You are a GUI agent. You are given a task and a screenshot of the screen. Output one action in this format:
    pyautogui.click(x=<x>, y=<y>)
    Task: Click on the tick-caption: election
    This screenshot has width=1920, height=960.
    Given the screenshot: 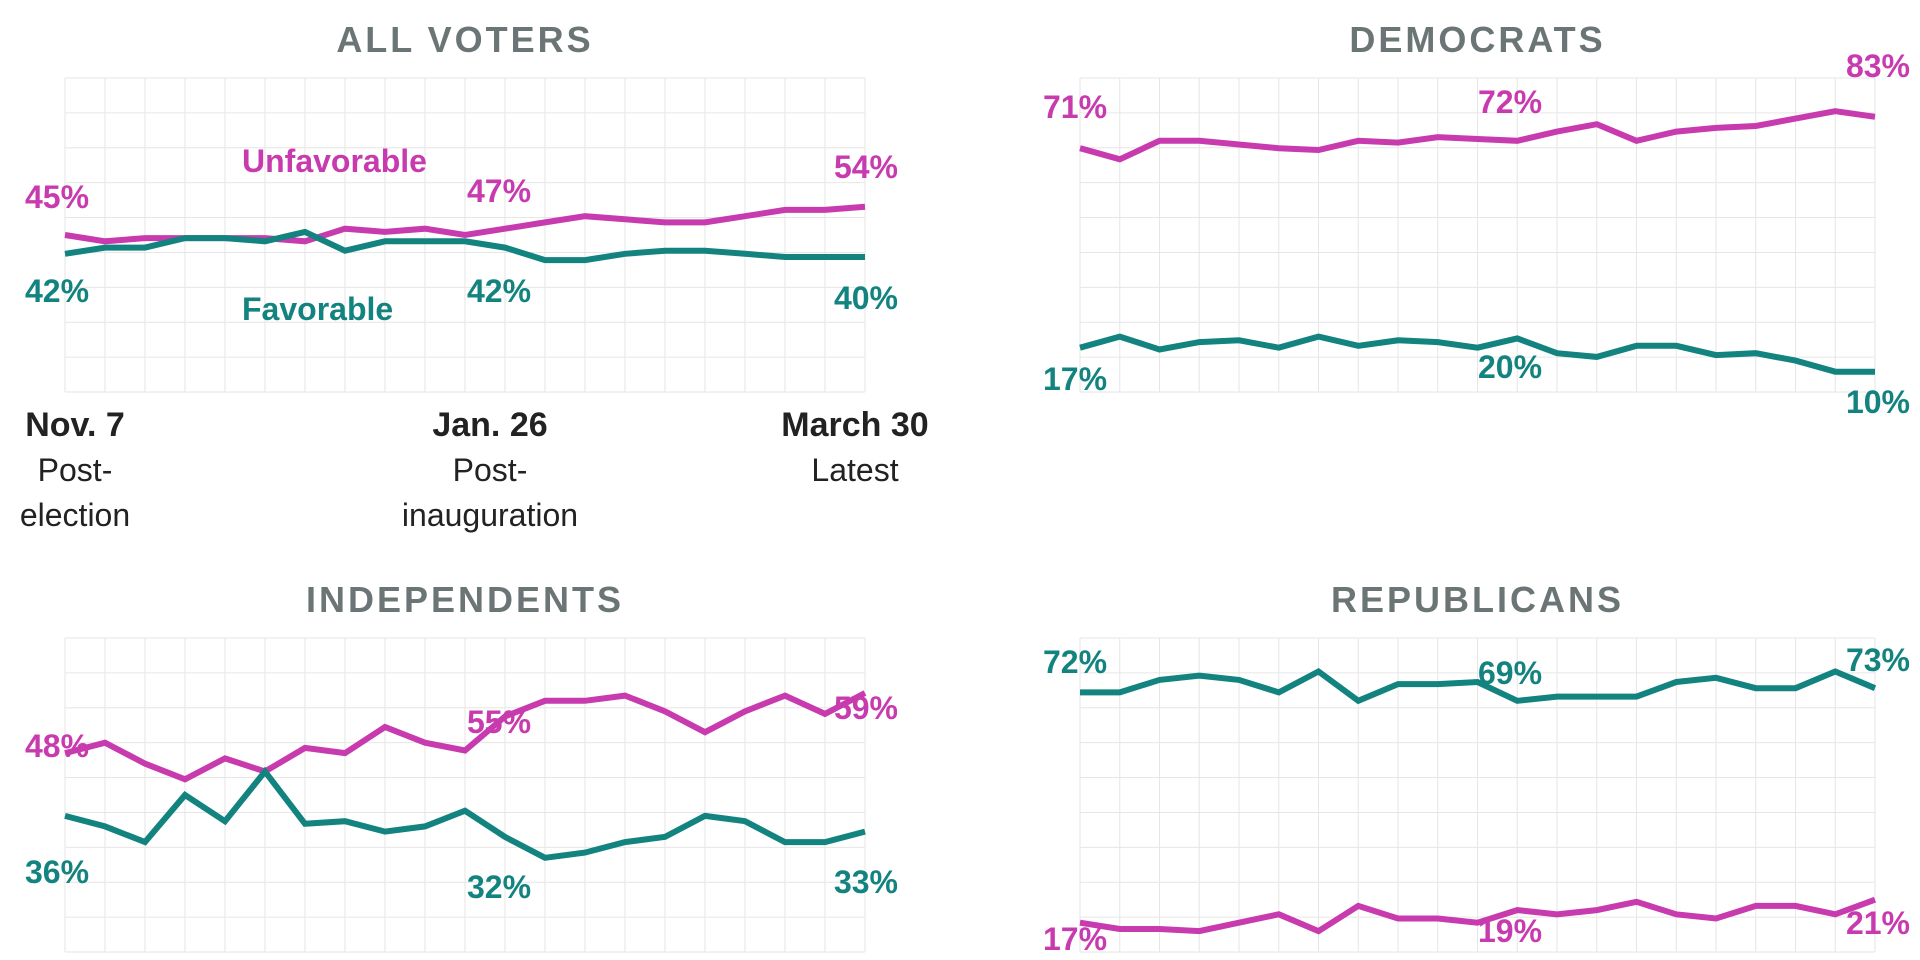 What is the action you would take?
    pyautogui.click(x=75, y=515)
    